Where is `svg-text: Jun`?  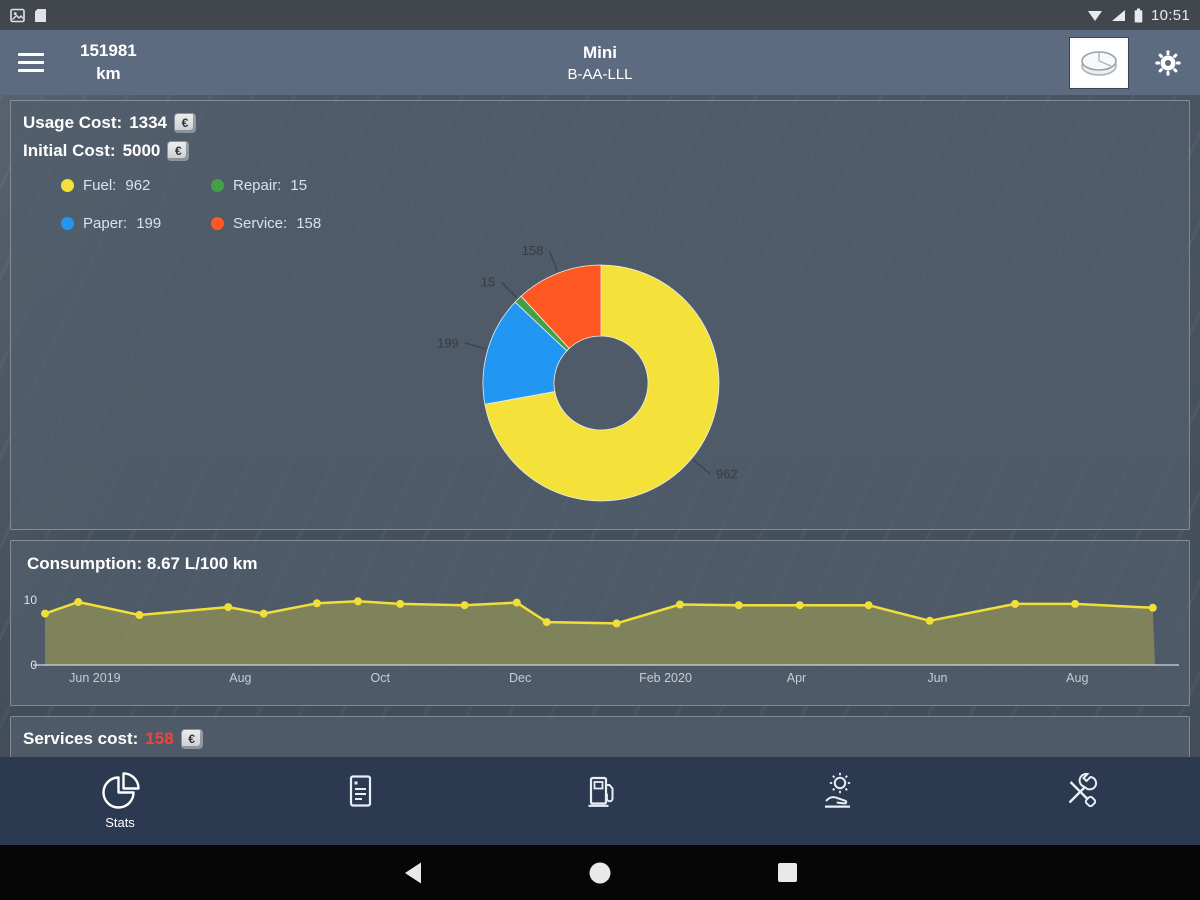
svg-text: Jun is located at coordinates (937, 678).